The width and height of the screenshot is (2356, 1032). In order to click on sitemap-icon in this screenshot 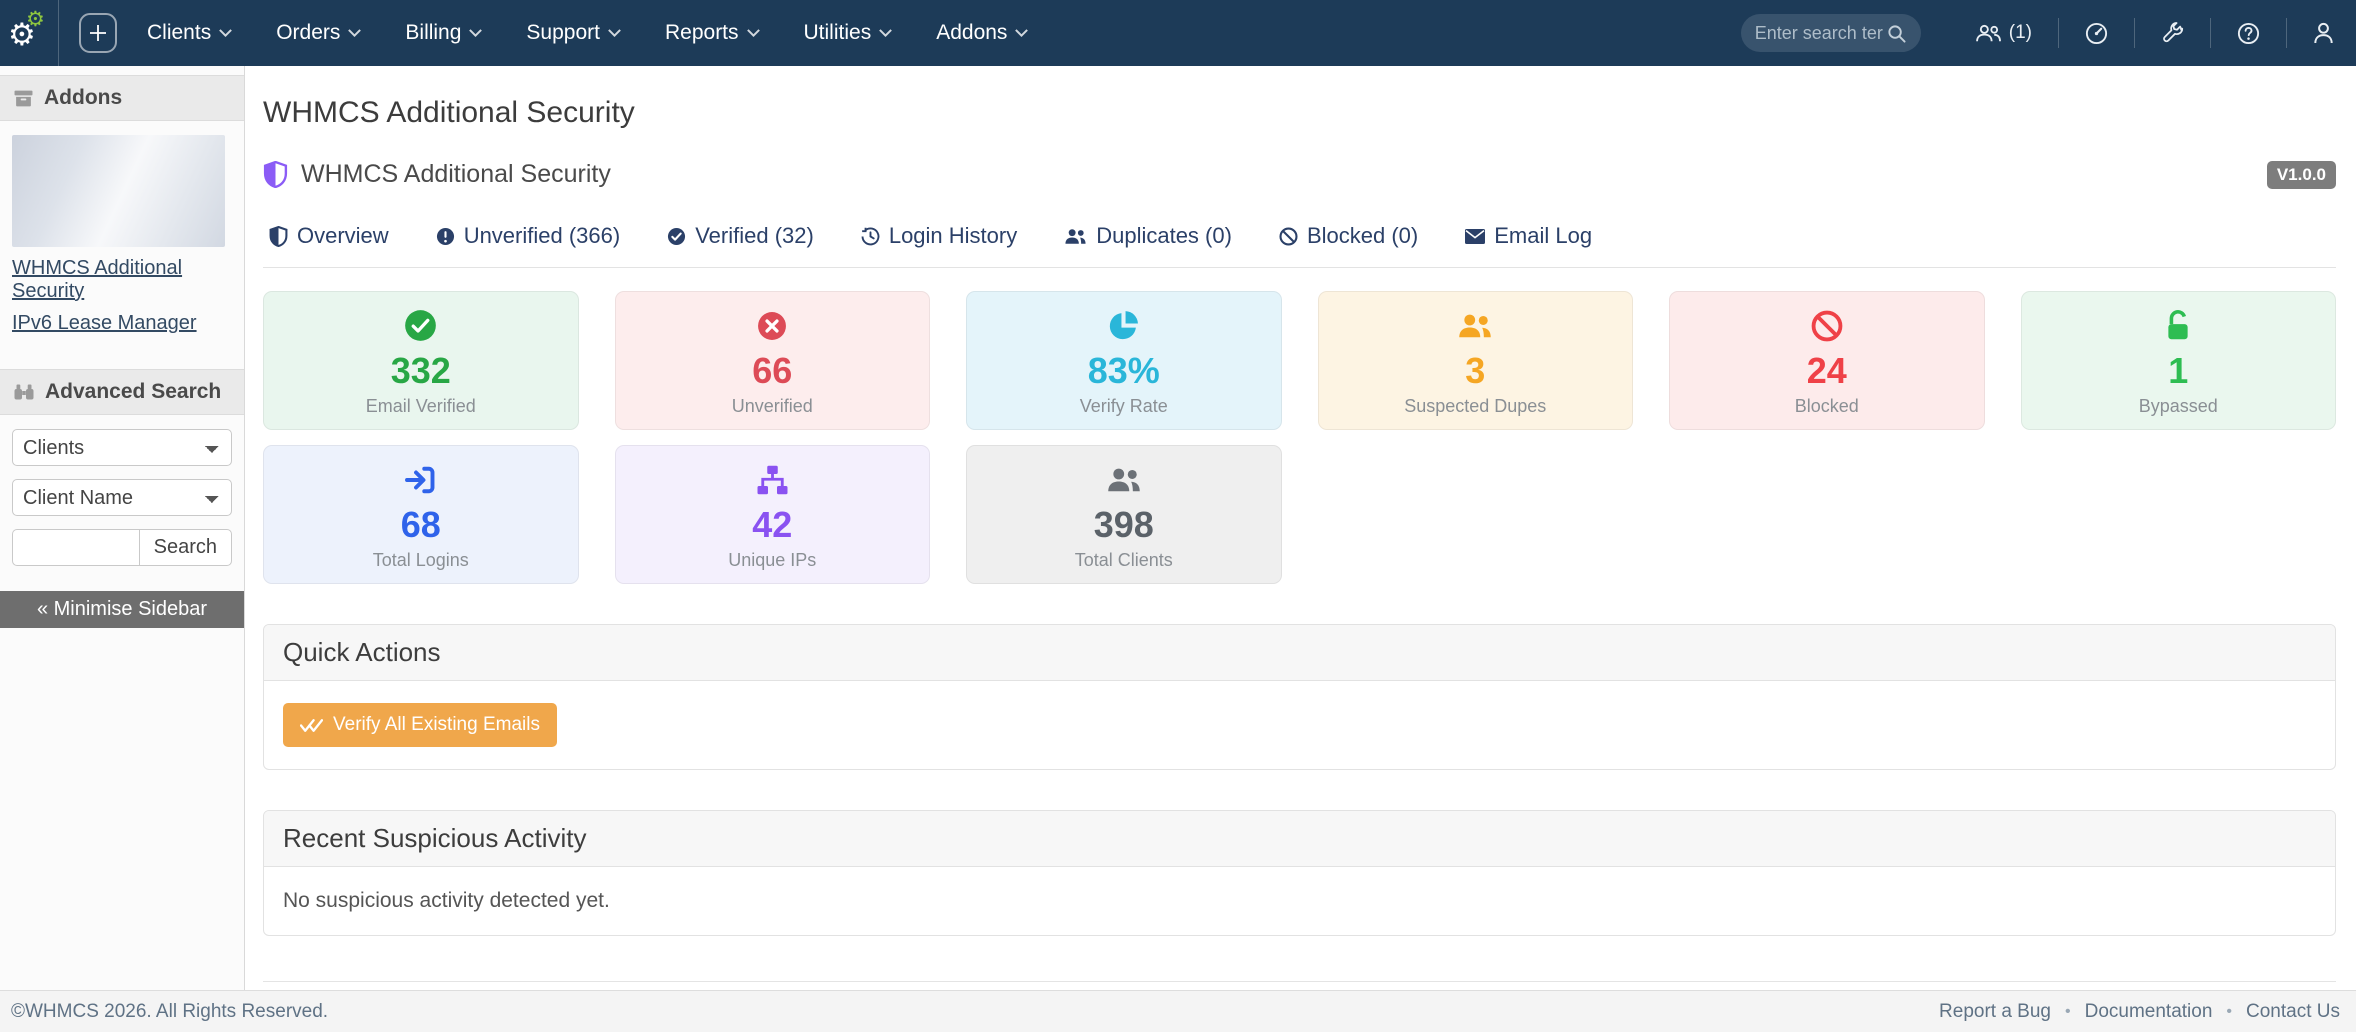, I will do `click(772, 480)`.